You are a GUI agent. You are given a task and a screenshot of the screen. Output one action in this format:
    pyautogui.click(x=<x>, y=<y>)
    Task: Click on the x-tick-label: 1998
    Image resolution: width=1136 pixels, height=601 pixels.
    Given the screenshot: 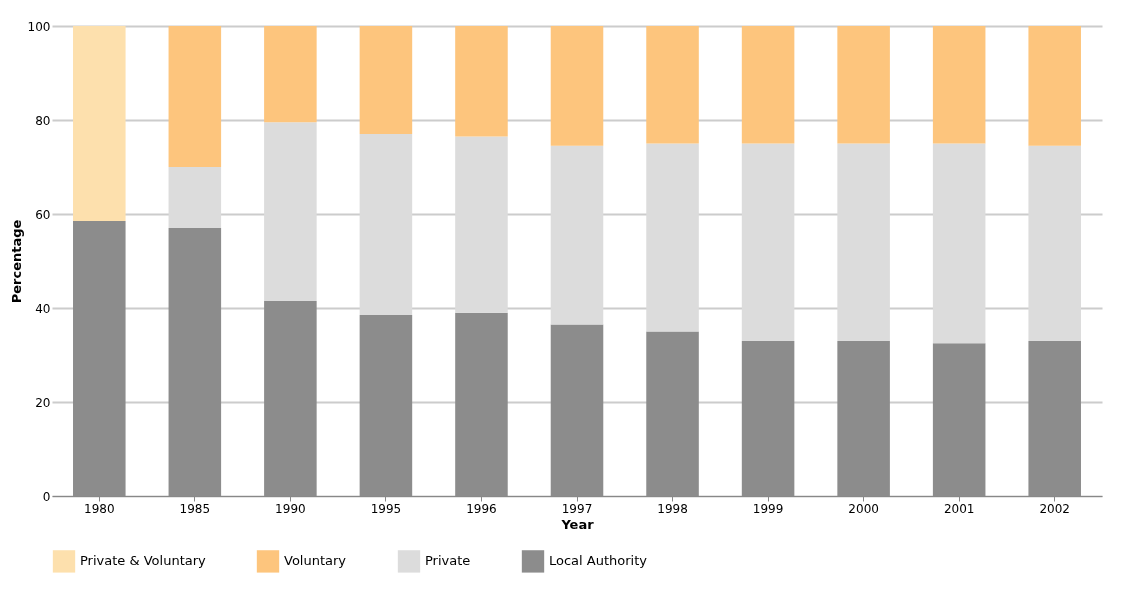 What is the action you would take?
    pyautogui.click(x=672, y=508)
    